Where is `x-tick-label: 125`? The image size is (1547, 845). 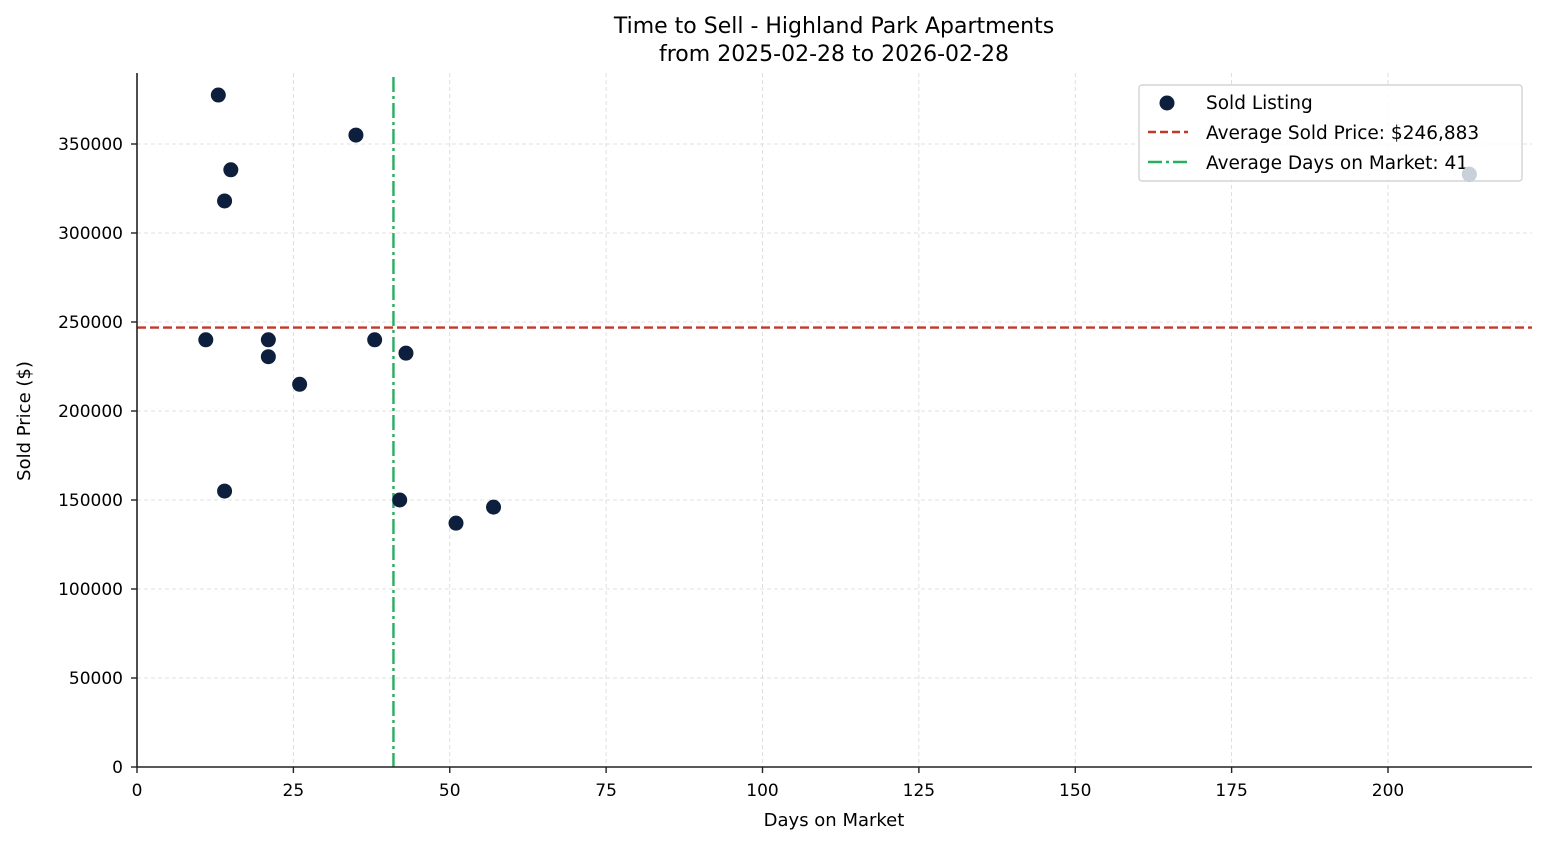
x-tick-label: 125 is located at coordinates (919, 791).